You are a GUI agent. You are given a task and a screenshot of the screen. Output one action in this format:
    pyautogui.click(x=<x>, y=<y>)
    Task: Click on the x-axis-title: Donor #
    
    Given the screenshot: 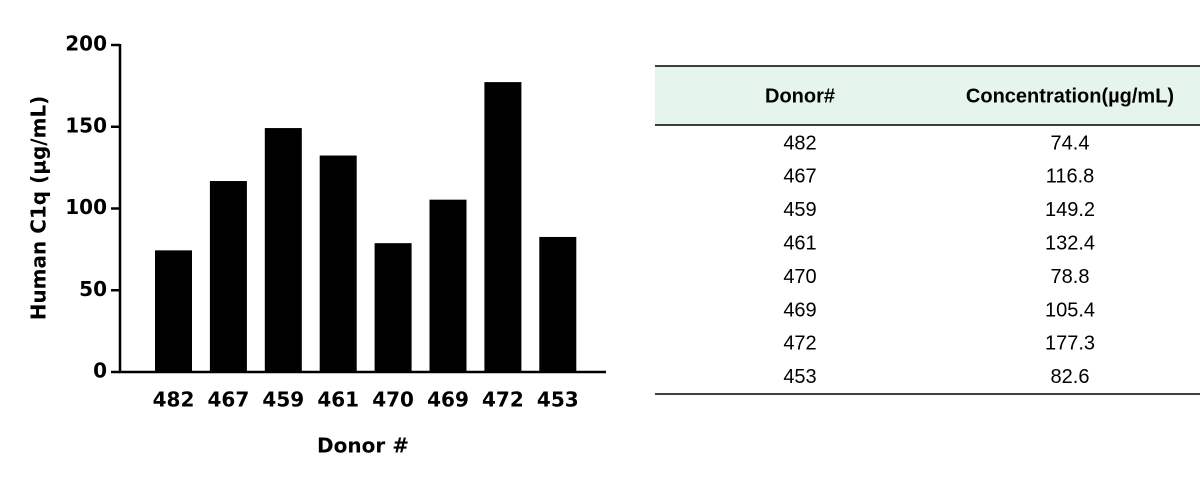 What is the action you would take?
    pyautogui.click(x=363, y=446)
    